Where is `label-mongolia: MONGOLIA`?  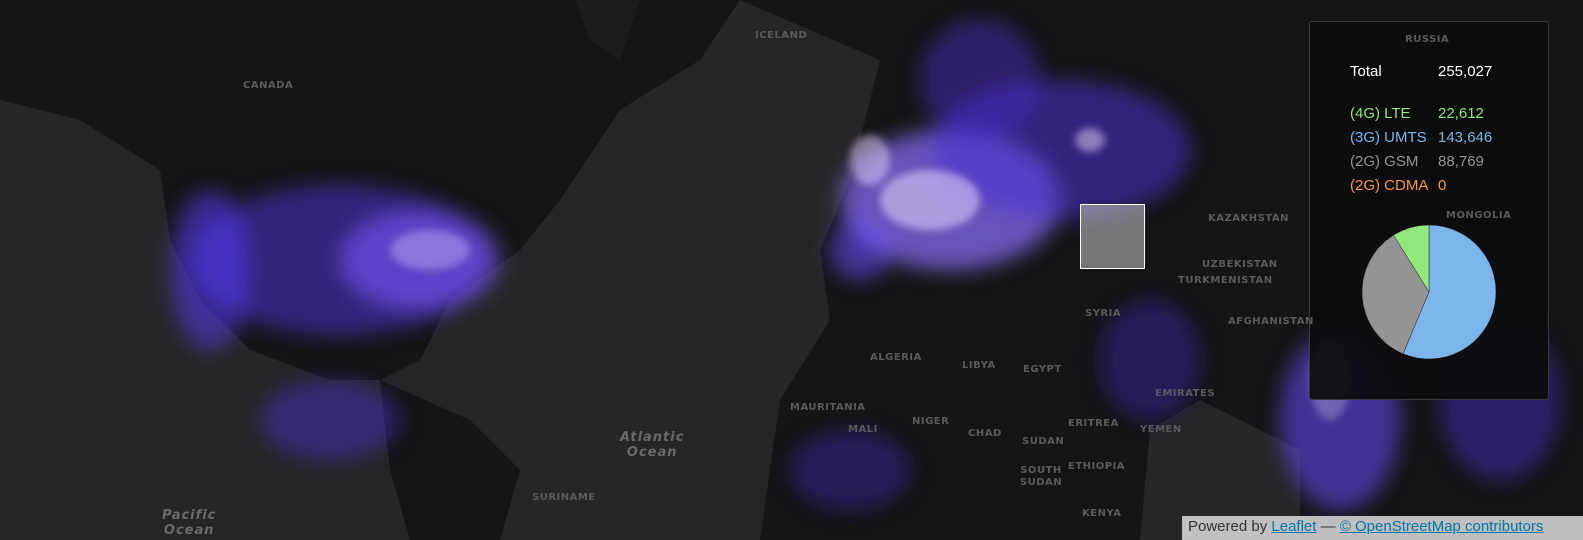
label-mongolia: MONGOLIA is located at coordinates (1479, 215).